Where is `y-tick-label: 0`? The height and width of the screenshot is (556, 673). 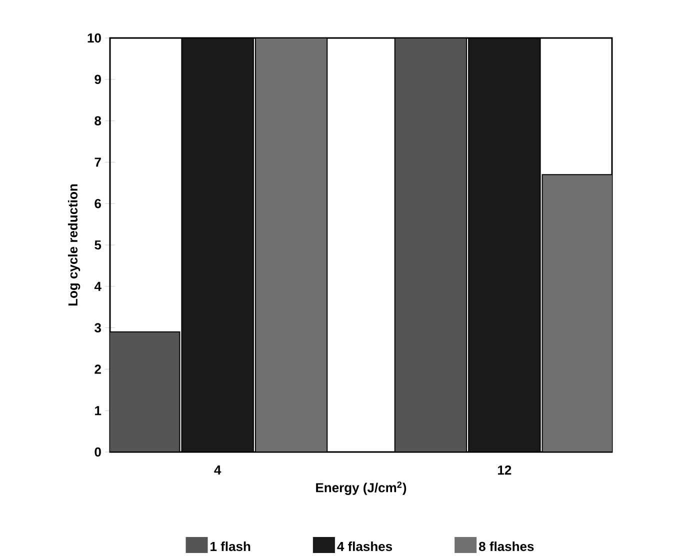
y-tick-label: 0 is located at coordinates (97, 451).